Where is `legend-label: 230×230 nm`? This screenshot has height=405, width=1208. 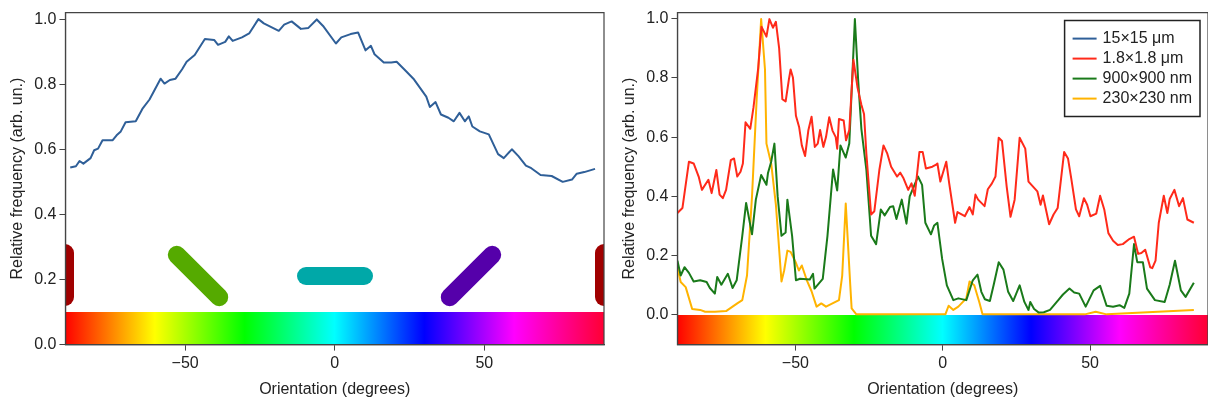
legend-label: 230×230 nm is located at coordinates (1147, 98).